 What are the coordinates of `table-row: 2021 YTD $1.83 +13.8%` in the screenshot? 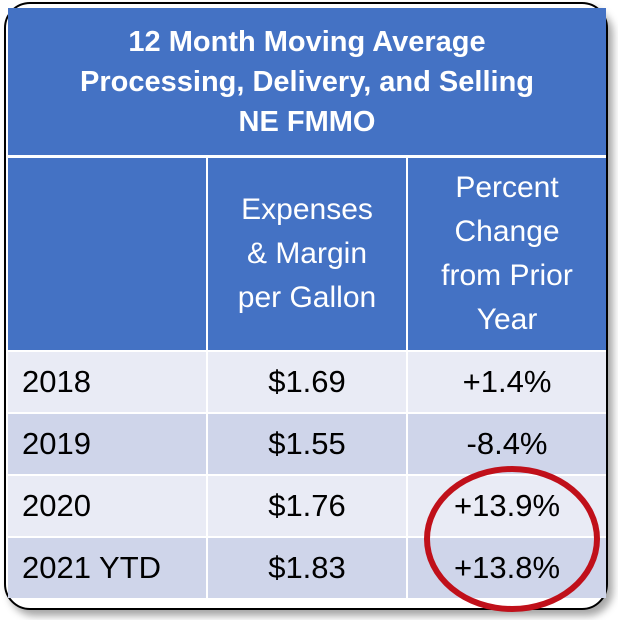 It's located at (307, 567).